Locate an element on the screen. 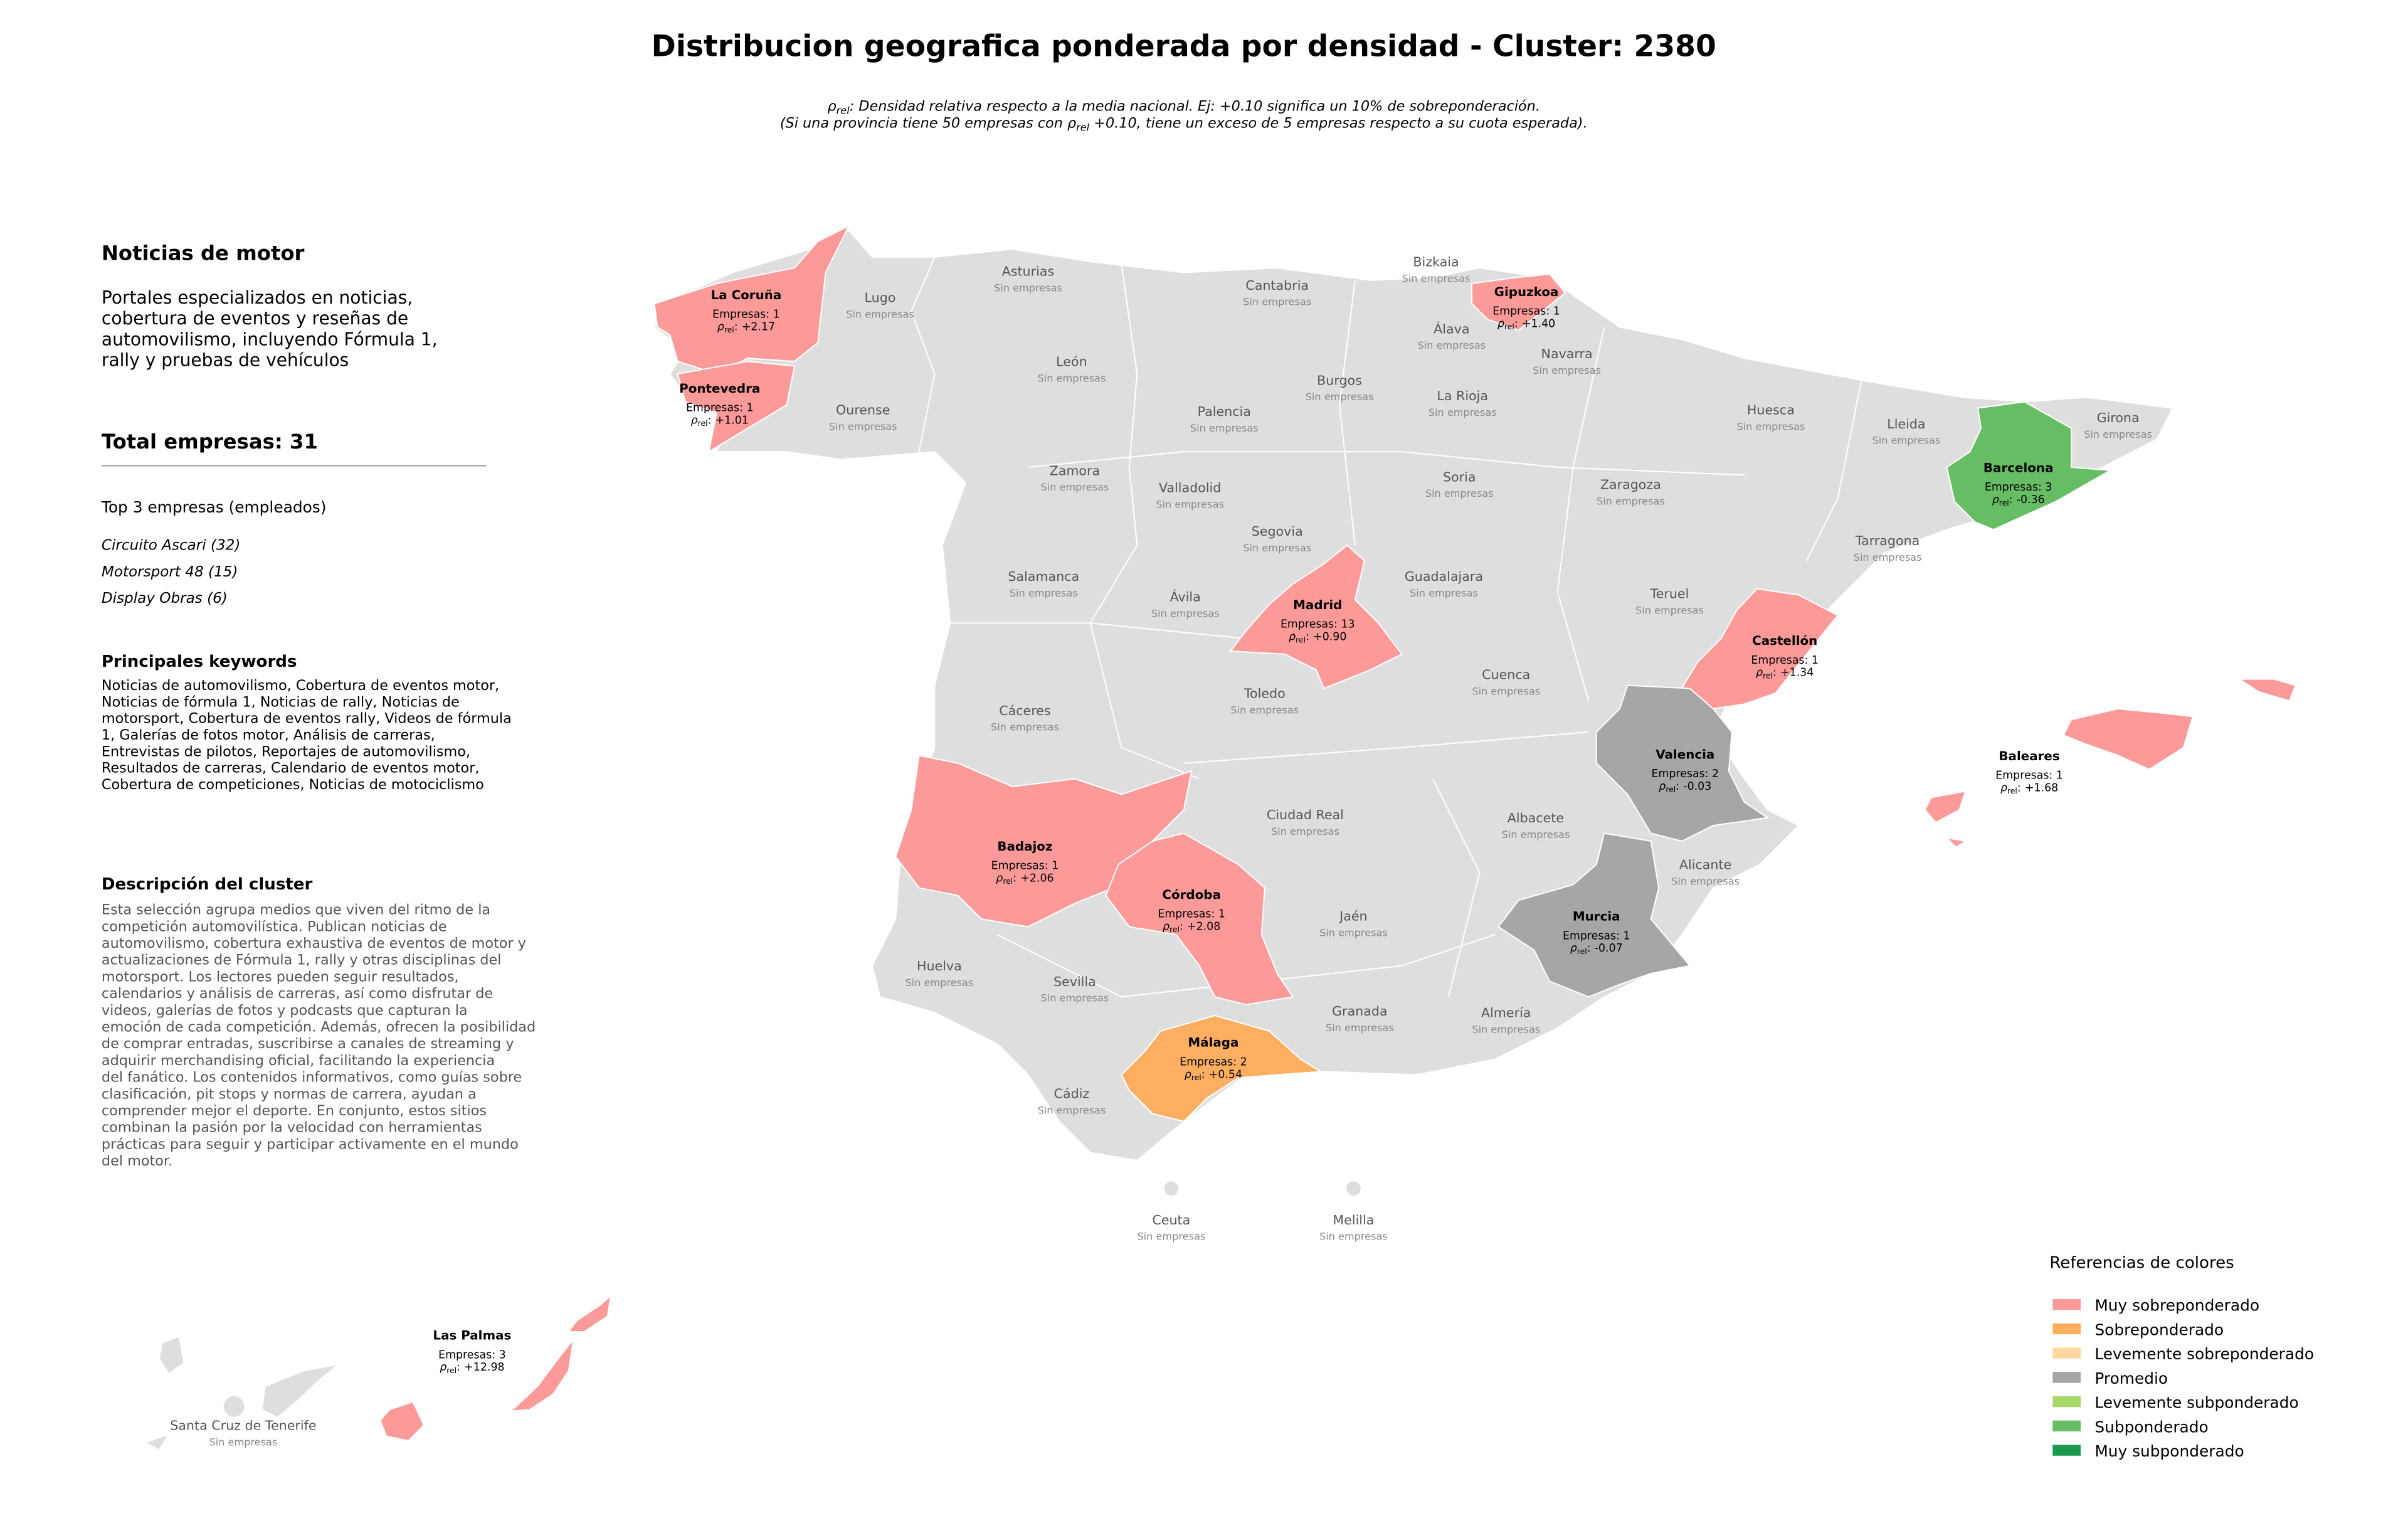 The width and height of the screenshot is (2408, 1528). province-name: Castellón is located at coordinates (1784, 641).